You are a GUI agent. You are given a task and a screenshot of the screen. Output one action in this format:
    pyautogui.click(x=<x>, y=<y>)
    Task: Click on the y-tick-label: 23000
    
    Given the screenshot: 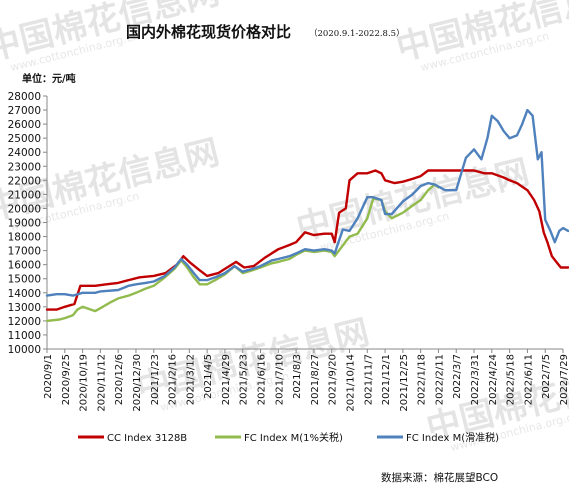 What is the action you would take?
    pyautogui.click(x=24, y=167)
    